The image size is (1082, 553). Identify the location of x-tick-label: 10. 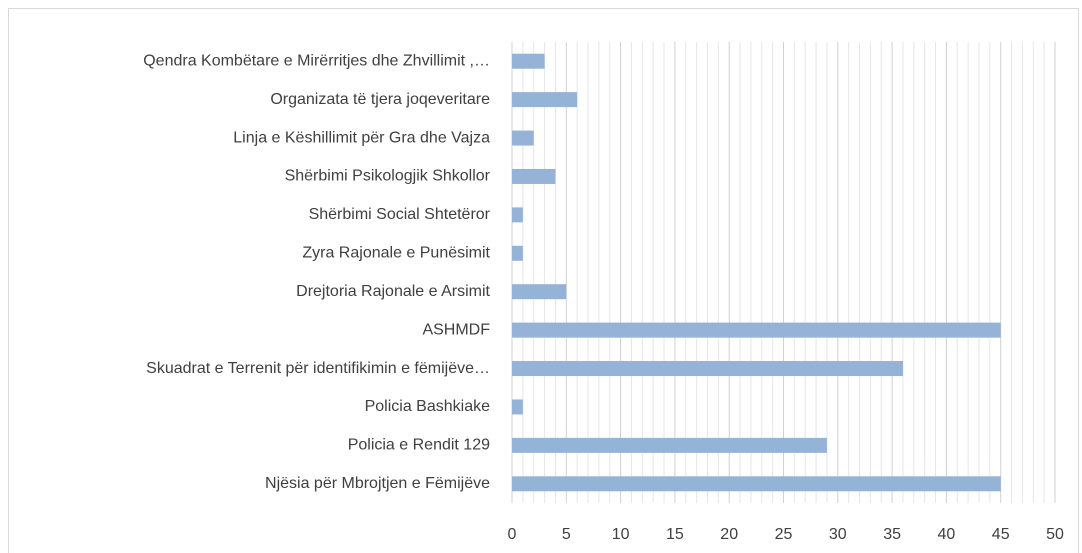
(621, 534).